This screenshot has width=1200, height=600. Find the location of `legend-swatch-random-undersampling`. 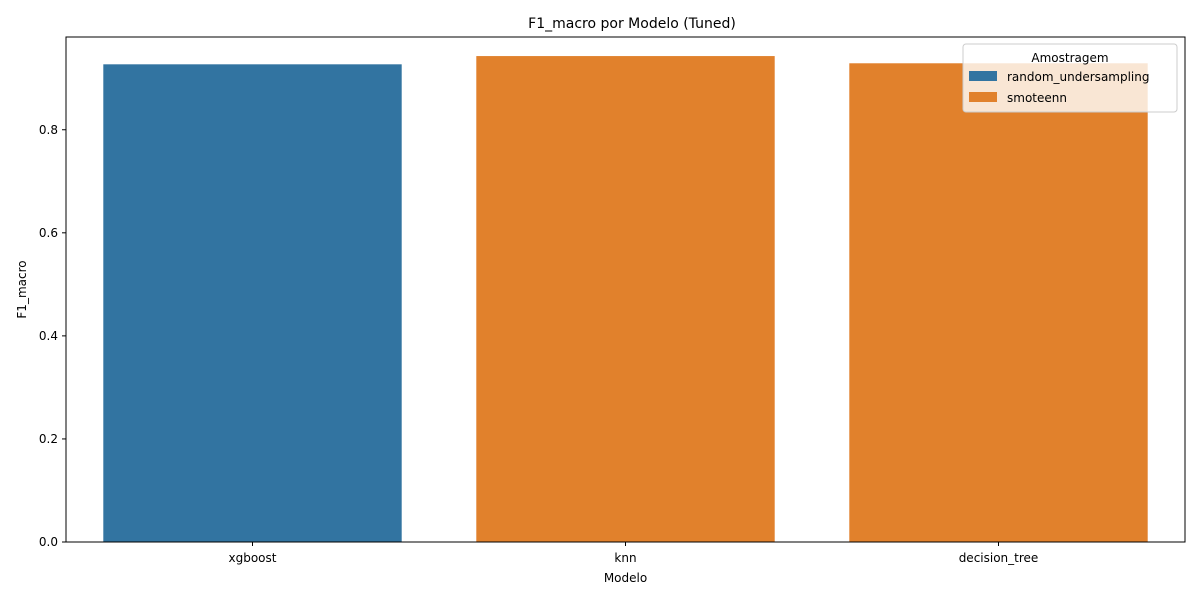

legend-swatch-random-undersampling is located at coordinates (983, 76).